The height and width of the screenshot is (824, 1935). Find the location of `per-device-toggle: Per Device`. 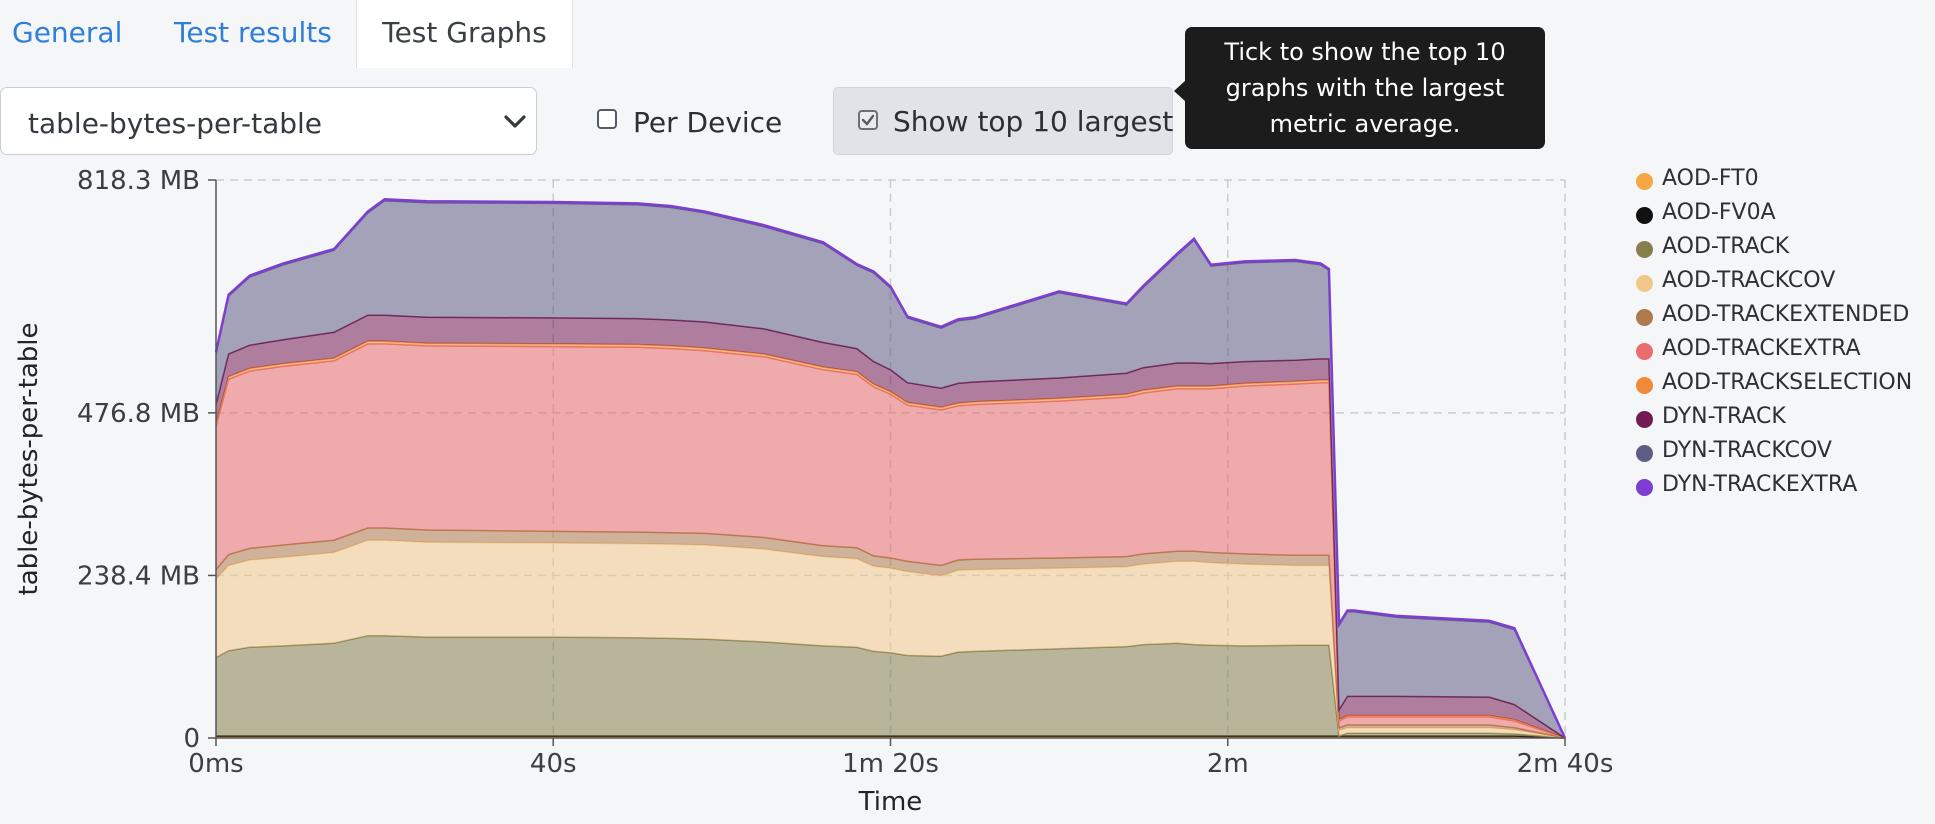

per-device-toggle: Per Device is located at coordinates (690, 121).